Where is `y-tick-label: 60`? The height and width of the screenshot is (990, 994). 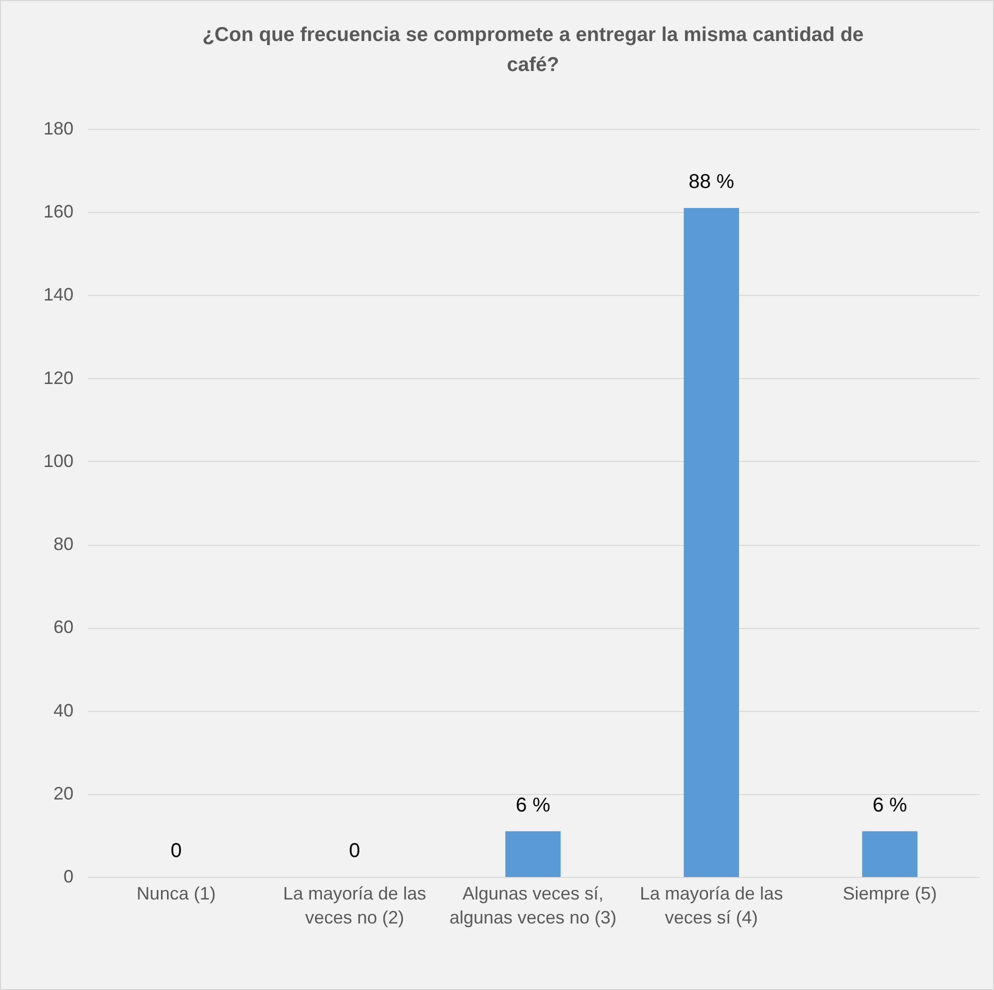 y-tick-label: 60 is located at coordinates (63, 627).